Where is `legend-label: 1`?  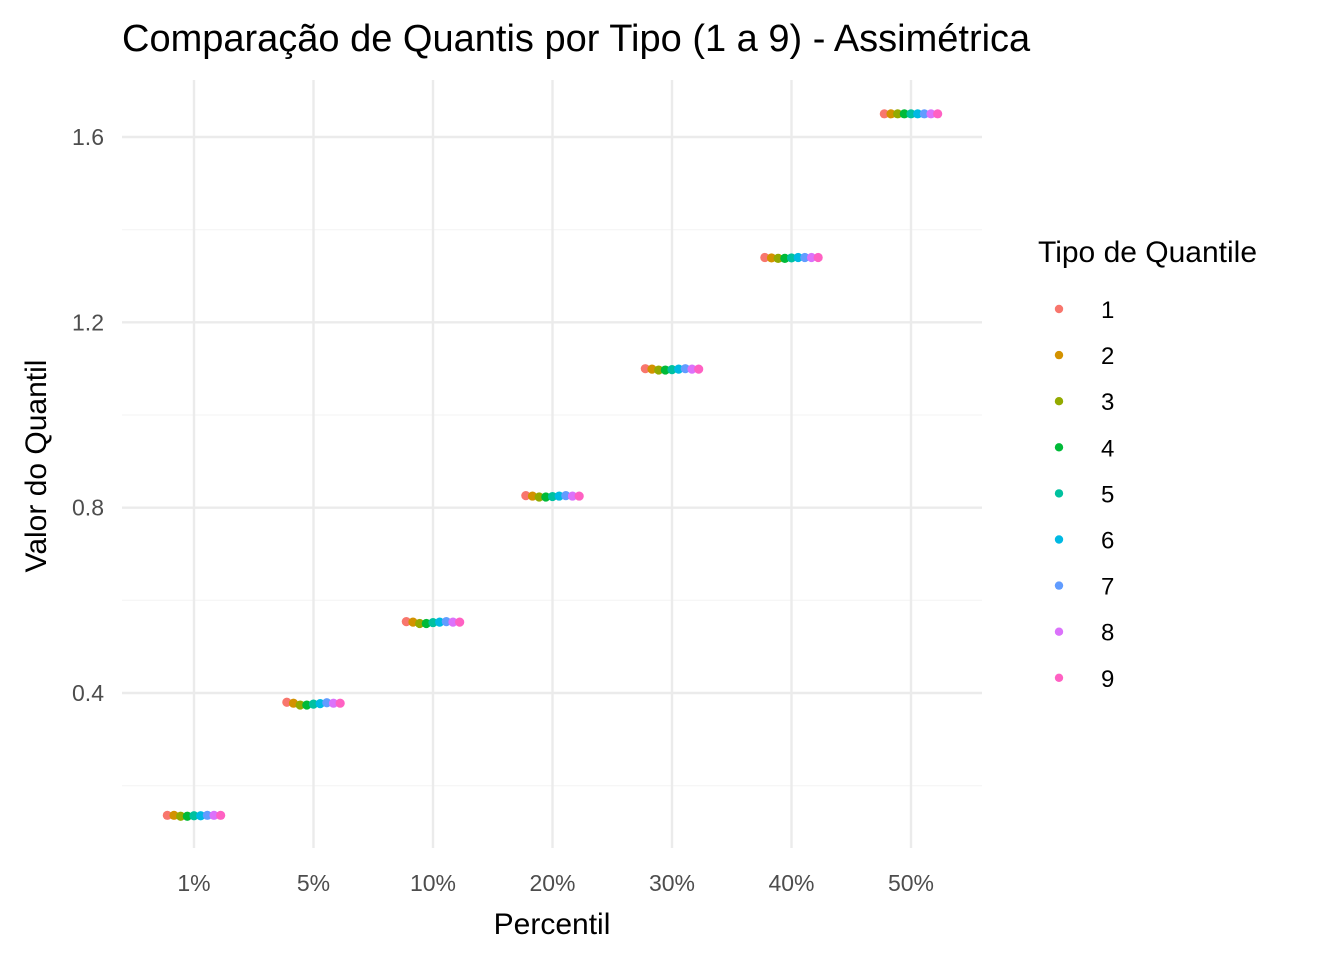 legend-label: 1 is located at coordinates (1107, 310).